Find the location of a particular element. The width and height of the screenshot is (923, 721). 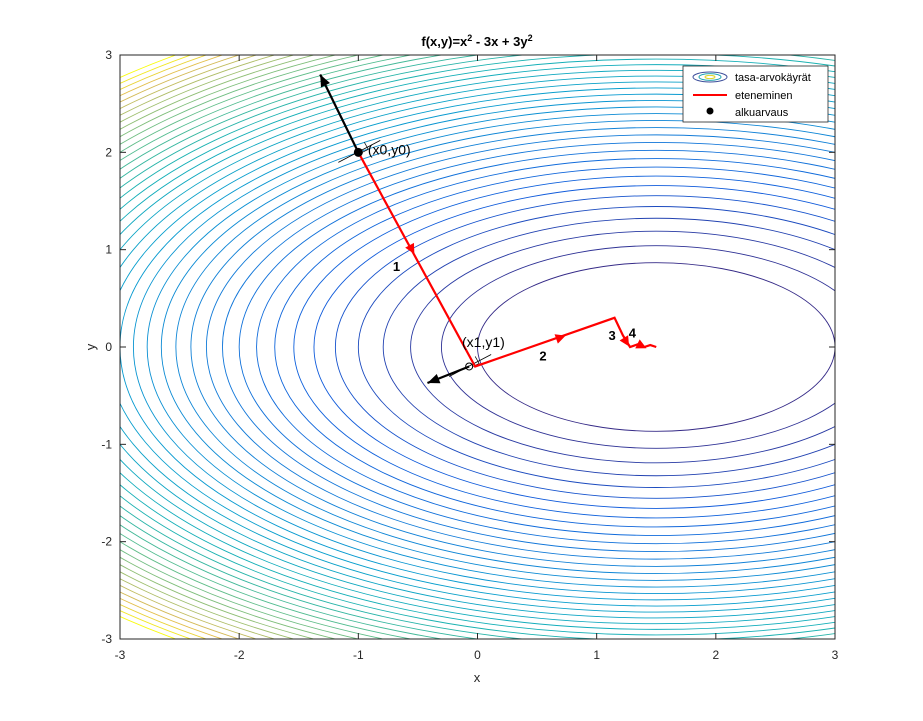

y-tick-label: -1 is located at coordinates (106, 444).